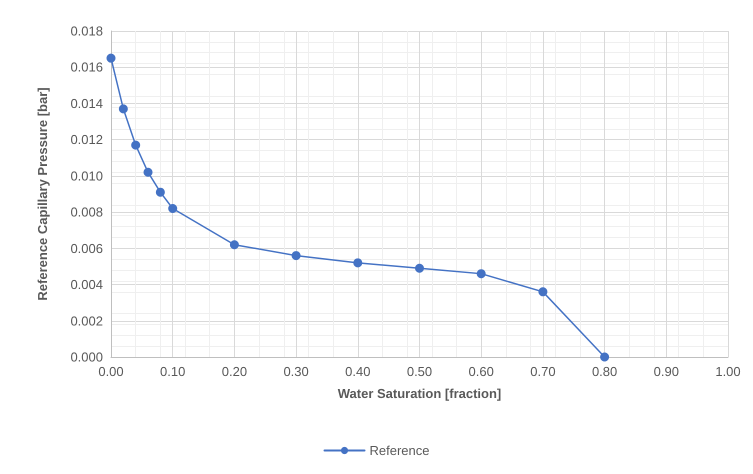 Image resolution: width=753 pixels, height=474 pixels. Describe the element at coordinates (420, 393) in the screenshot. I see `x-axis-title: Water Saturation [fraction]` at that location.